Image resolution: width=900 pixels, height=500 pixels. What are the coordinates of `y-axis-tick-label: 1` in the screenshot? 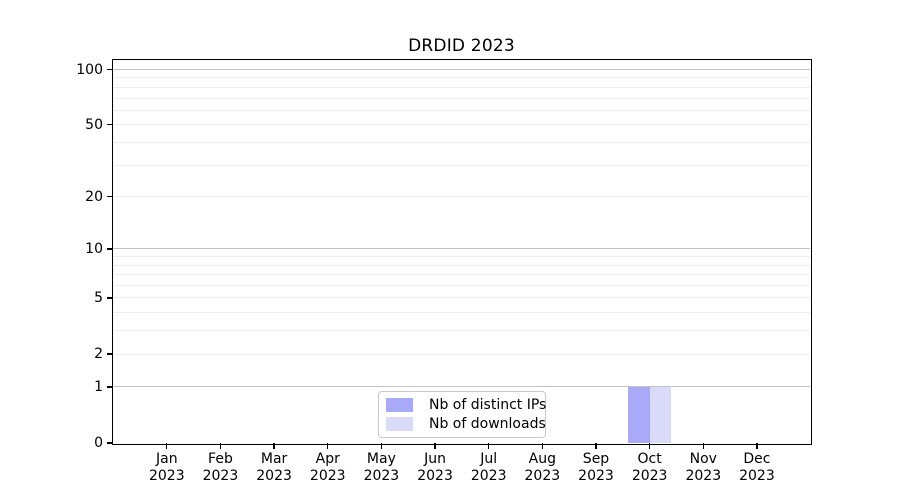 It's located at (98, 386).